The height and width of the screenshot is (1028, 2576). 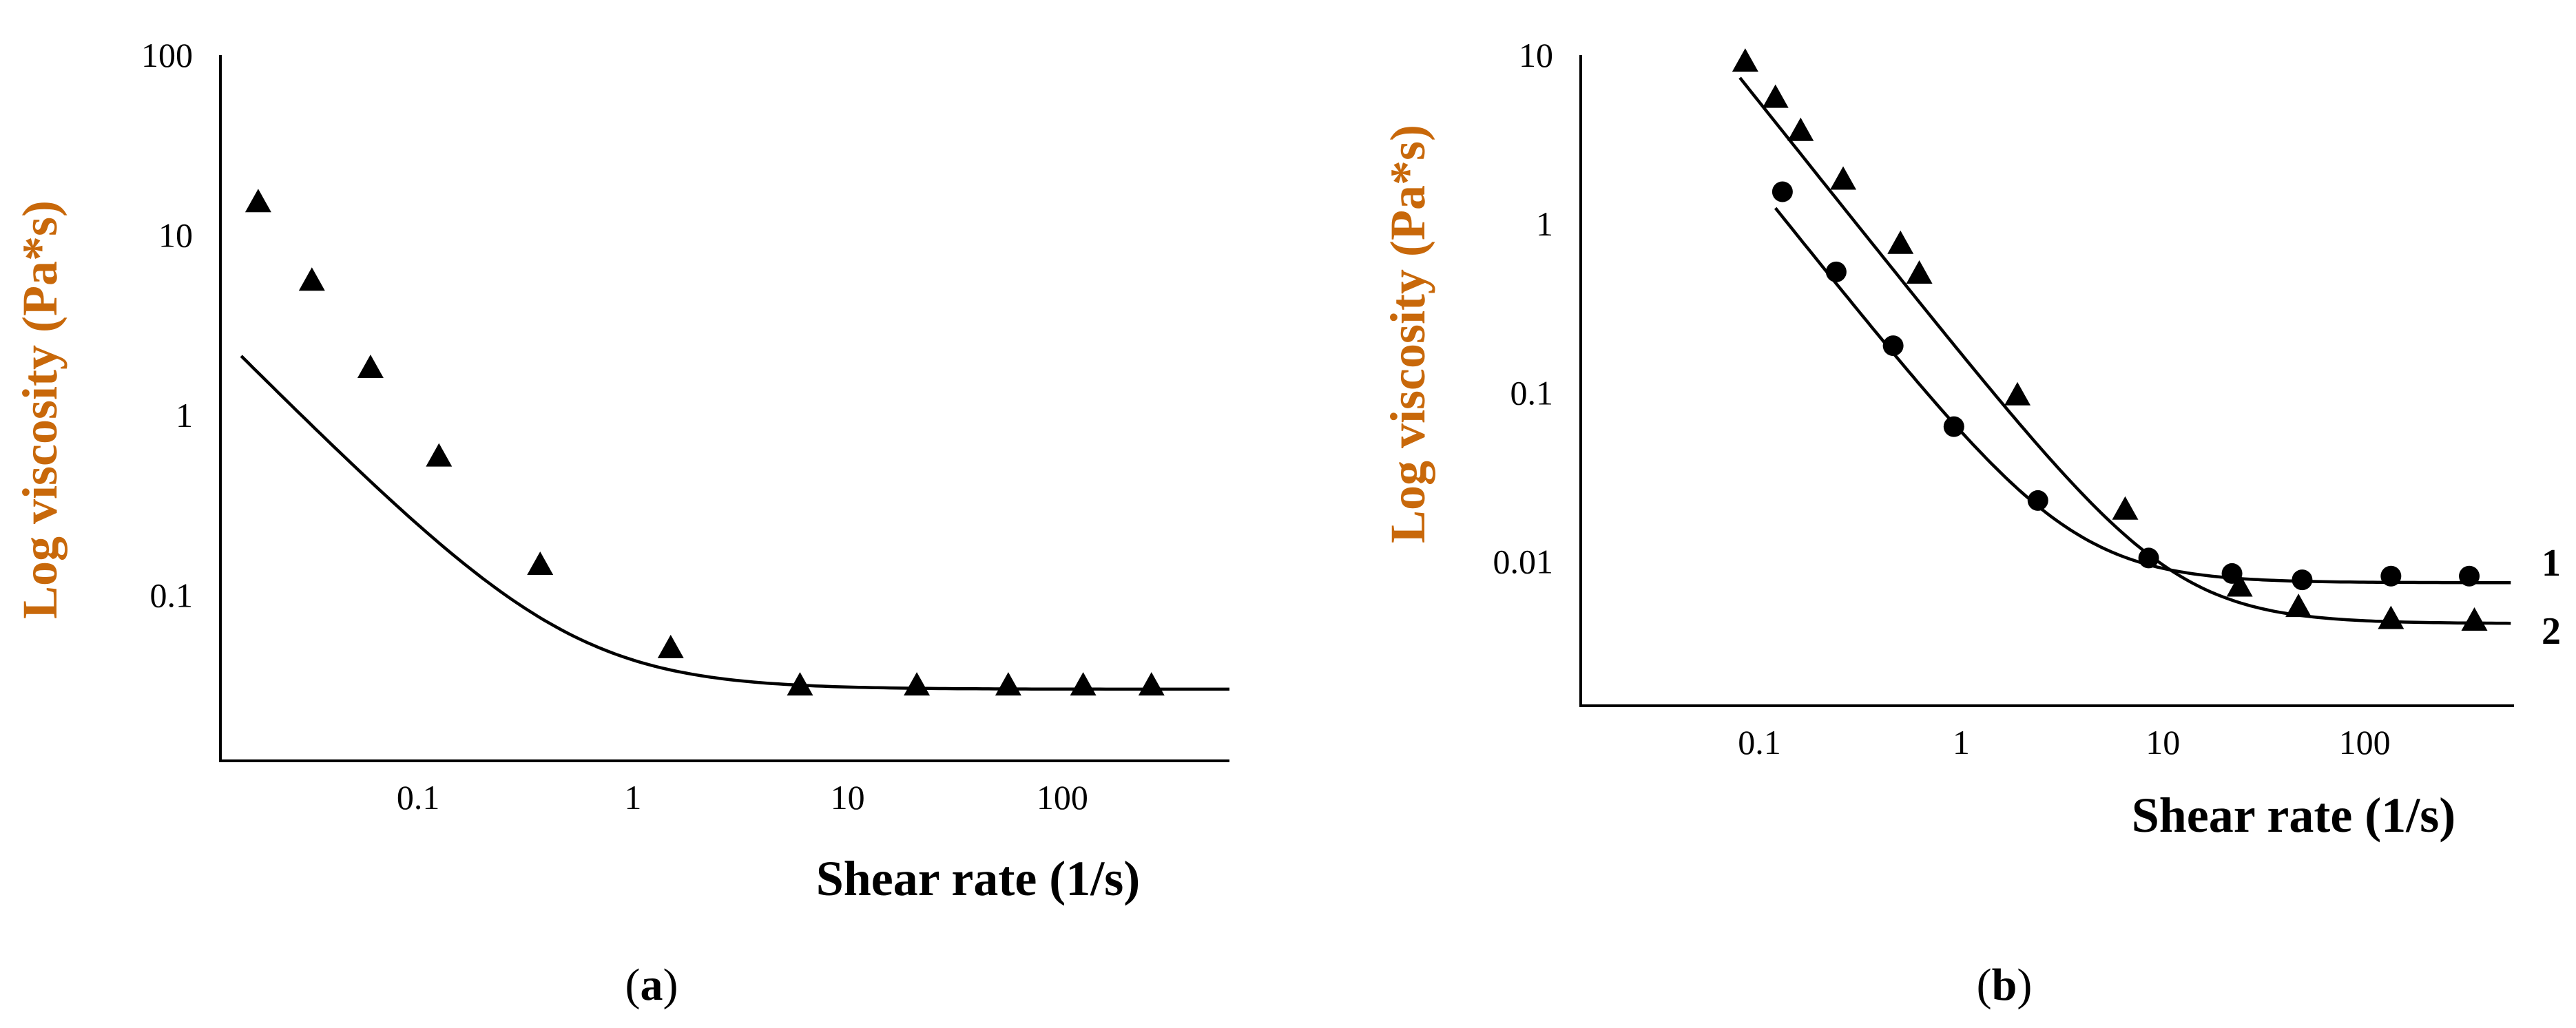 I want to click on y-tick-label-b-0: 0.01, so click(x=1523, y=562).